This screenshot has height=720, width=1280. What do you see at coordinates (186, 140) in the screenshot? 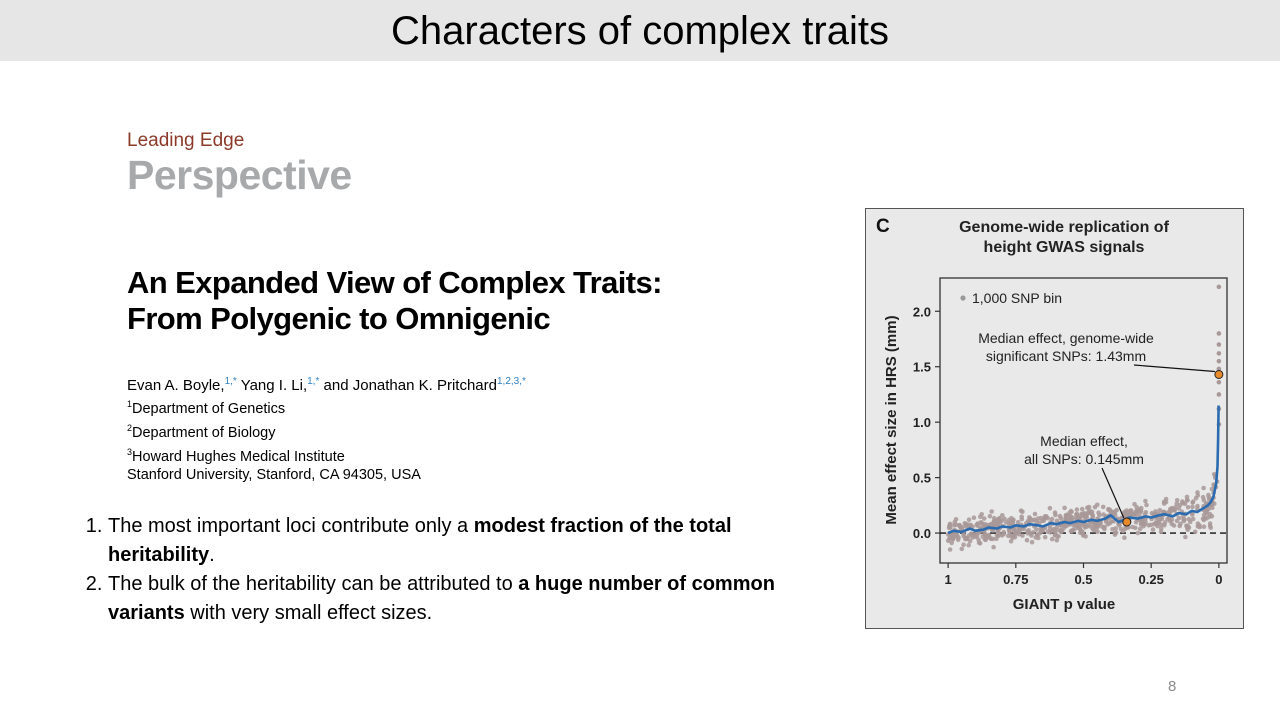
I see `journal-section-label: Leading Edge` at bounding box center [186, 140].